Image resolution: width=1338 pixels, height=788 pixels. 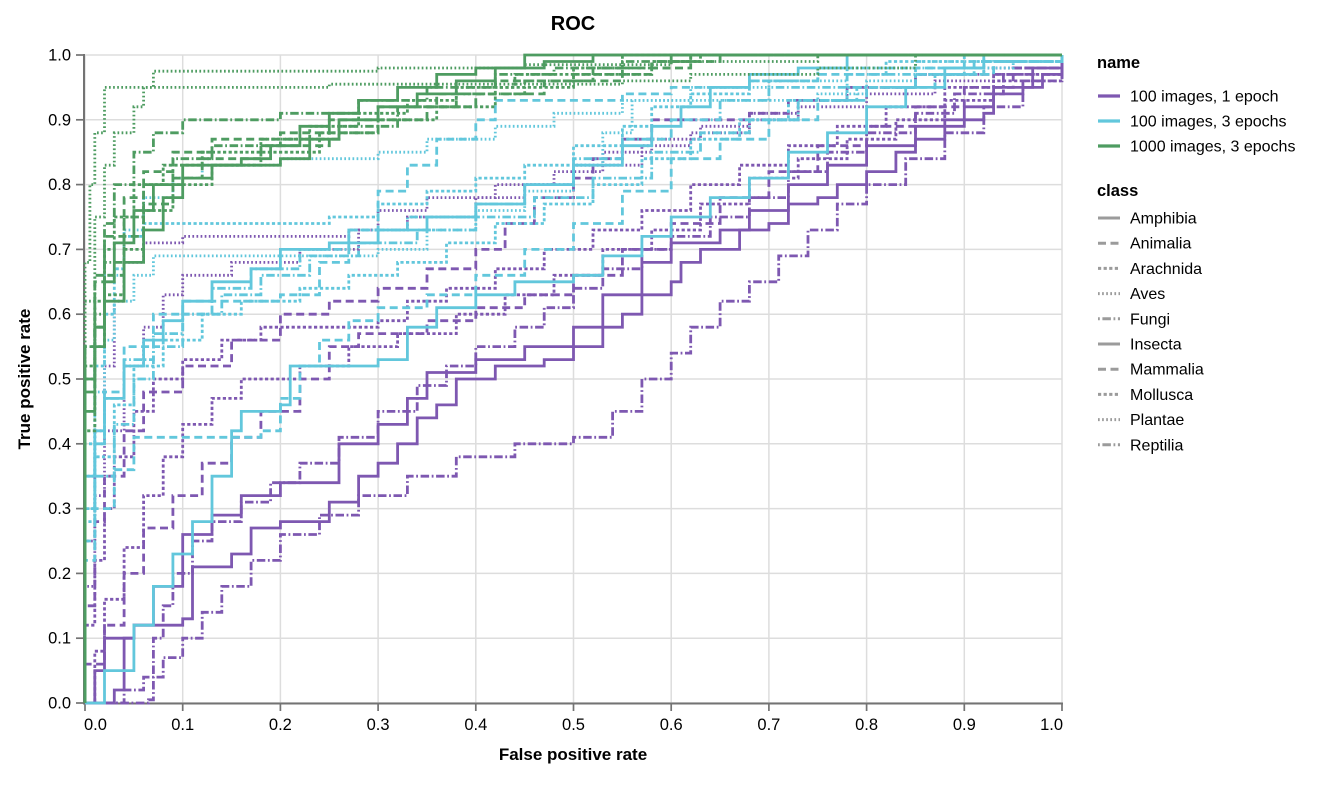 I want to click on y-axis-ticks: 0.0 0.1 0.2 0.3 0.4 0.5 0.6 0.7 0.8 0.9 1.0, so click(x=65, y=380).